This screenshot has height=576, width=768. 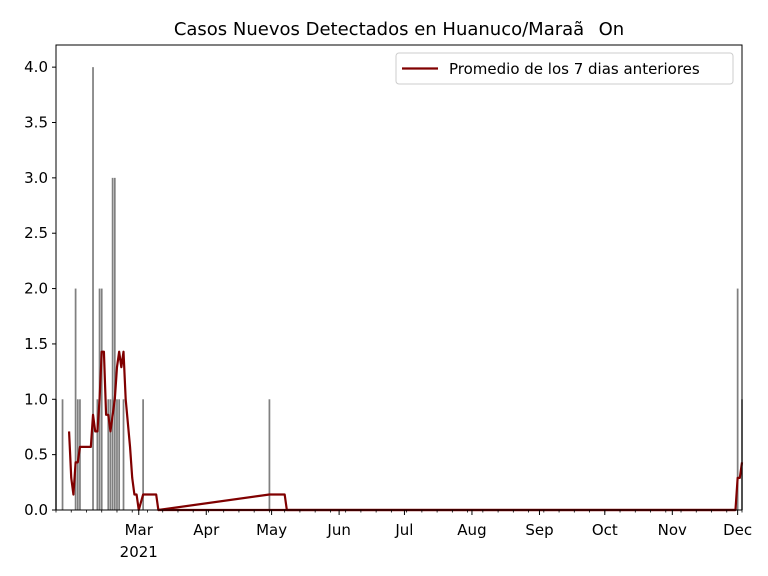 What do you see at coordinates (36, 178) in the screenshot?
I see `y-tick-label: 3.0` at bounding box center [36, 178].